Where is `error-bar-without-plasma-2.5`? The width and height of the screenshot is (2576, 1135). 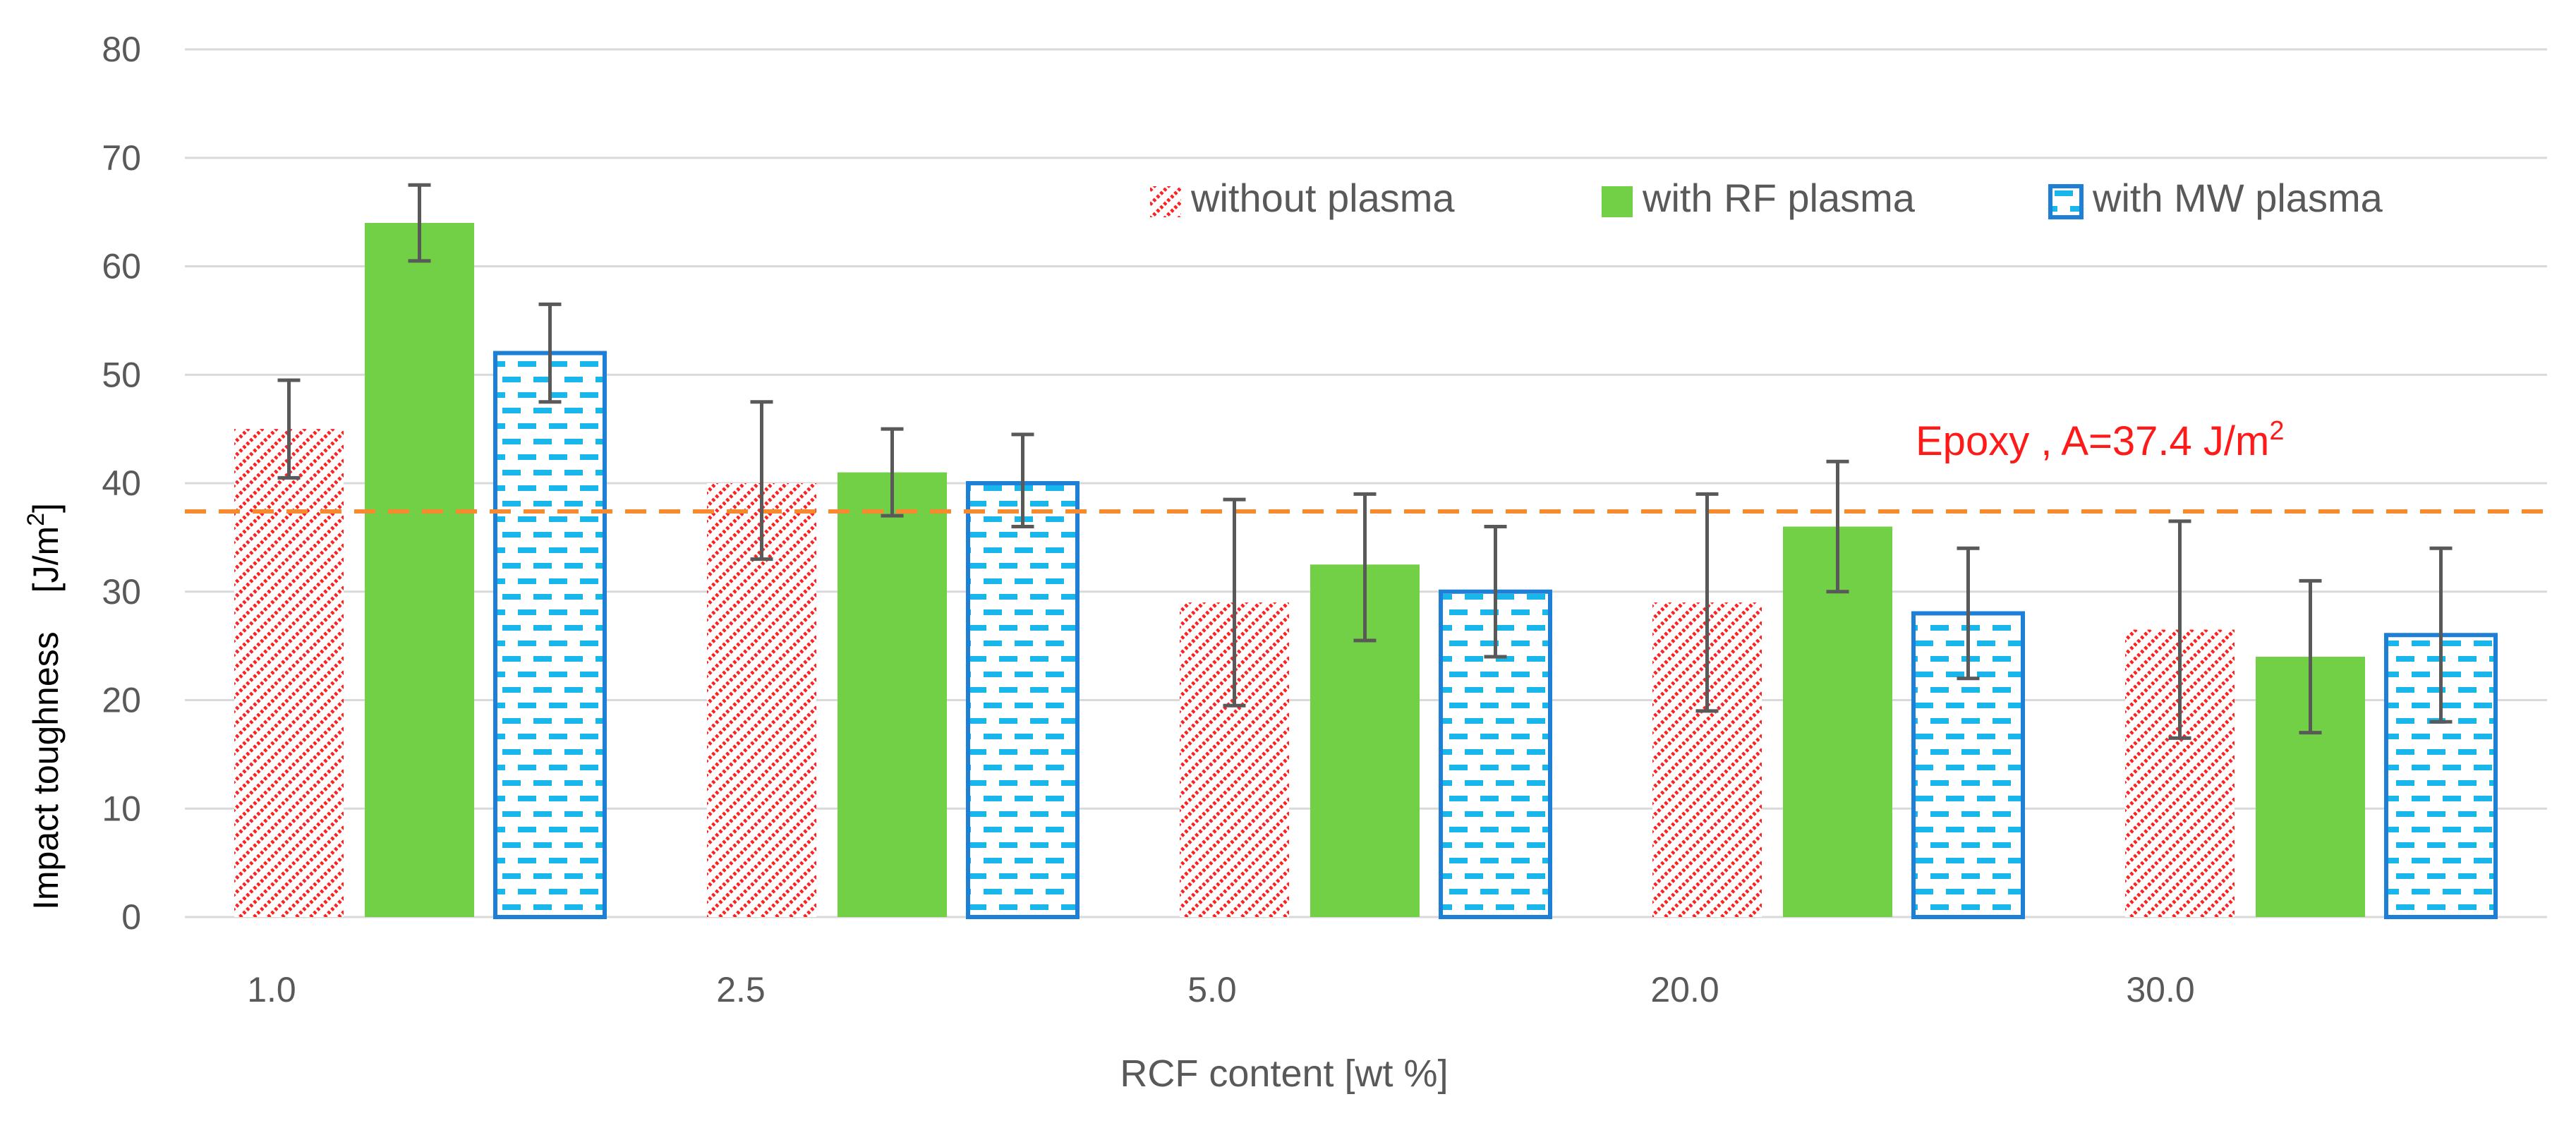 error-bar-without-plasma-2.5 is located at coordinates (762, 481).